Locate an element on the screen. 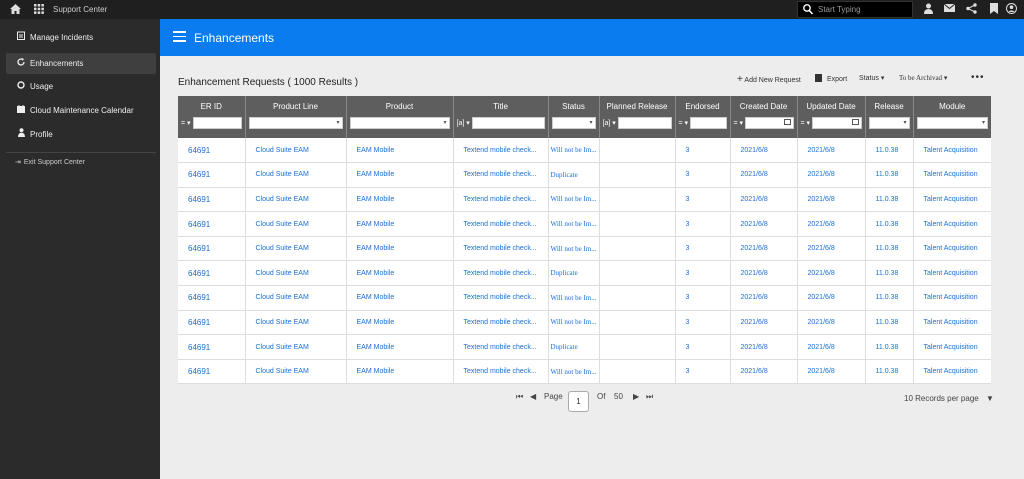 This screenshot has height=479, width=1024. sidebar-item-profile: Profile is located at coordinates (81, 134).